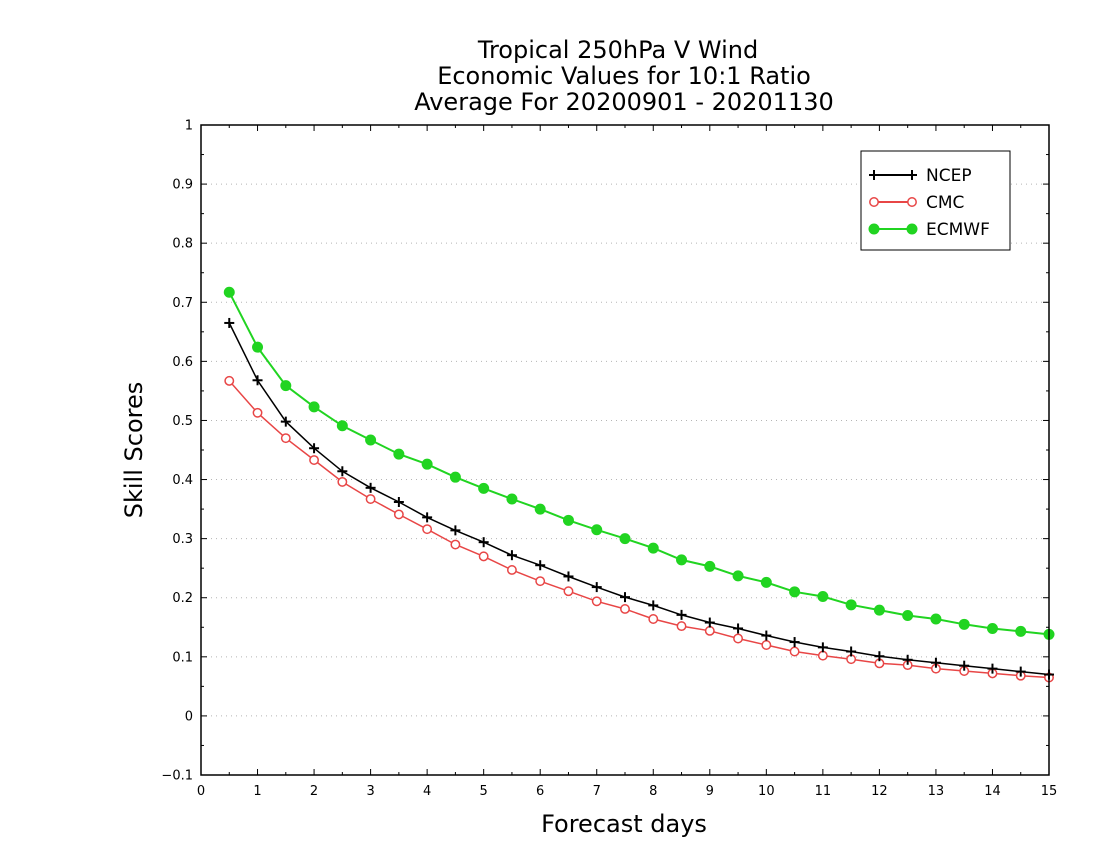  Describe the element at coordinates (182, 362) in the screenshot. I see `y-tick-label: 0.6` at that location.